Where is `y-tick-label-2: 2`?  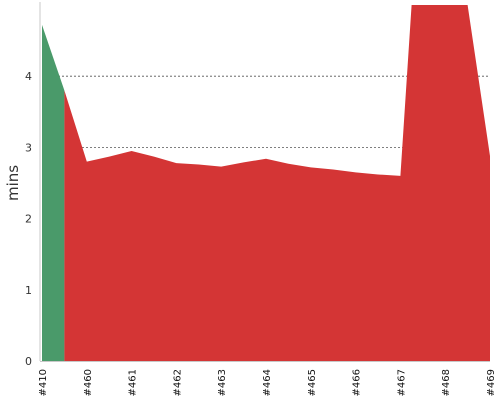 y-tick-label-2: 2 is located at coordinates (28, 219).